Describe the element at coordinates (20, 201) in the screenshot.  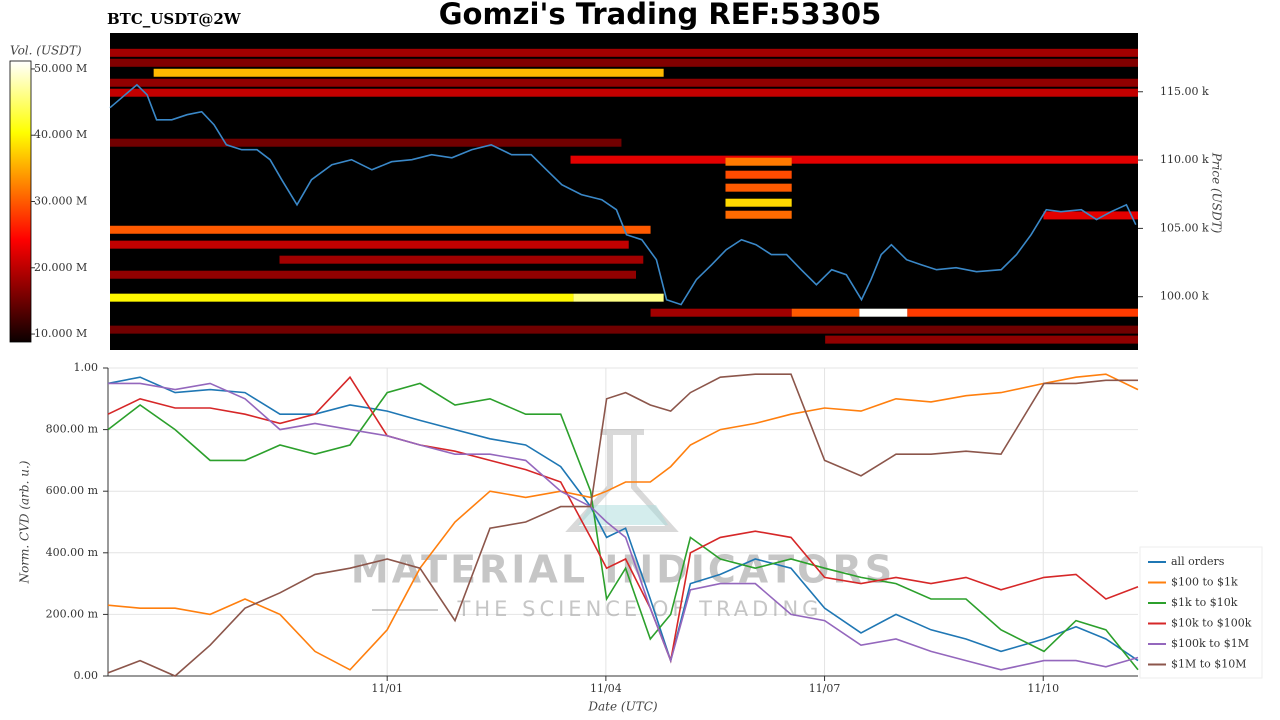
I see `colorbar` at that location.